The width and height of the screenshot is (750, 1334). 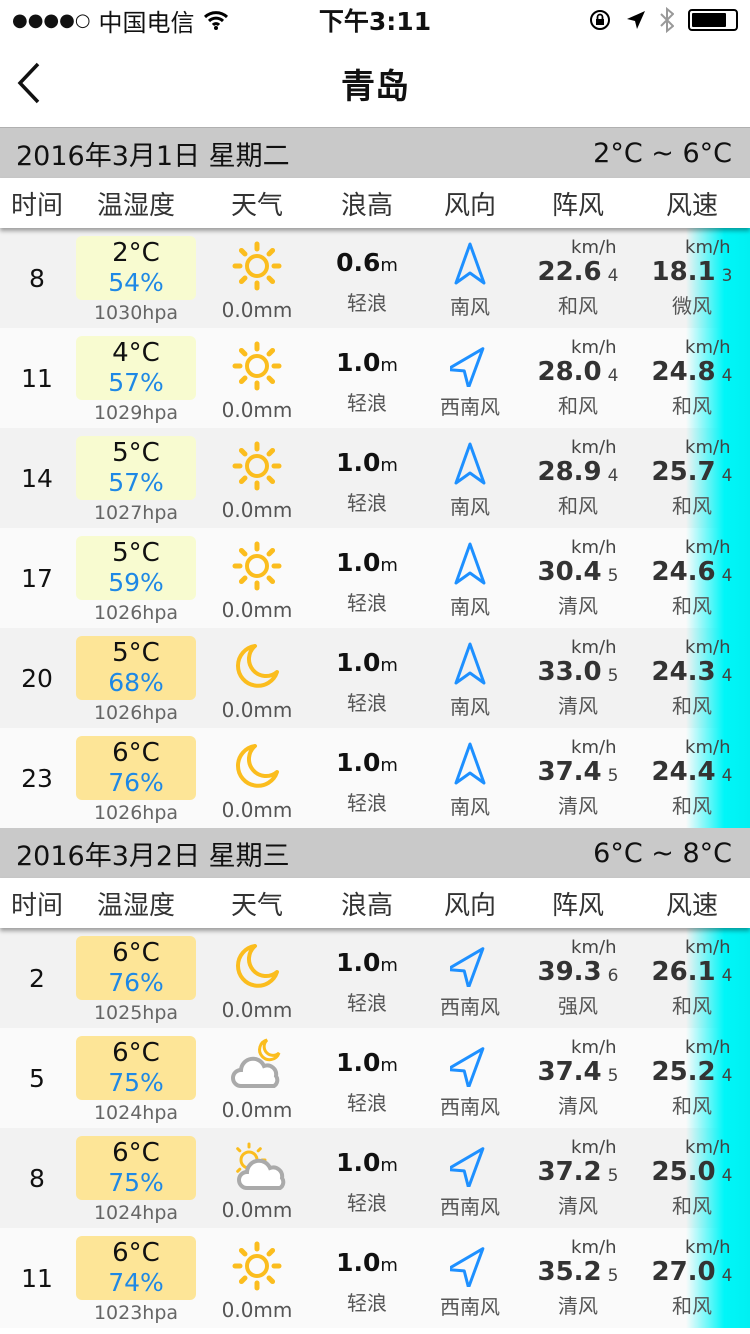 I want to click on humidity: 76%, so click(x=136, y=782).